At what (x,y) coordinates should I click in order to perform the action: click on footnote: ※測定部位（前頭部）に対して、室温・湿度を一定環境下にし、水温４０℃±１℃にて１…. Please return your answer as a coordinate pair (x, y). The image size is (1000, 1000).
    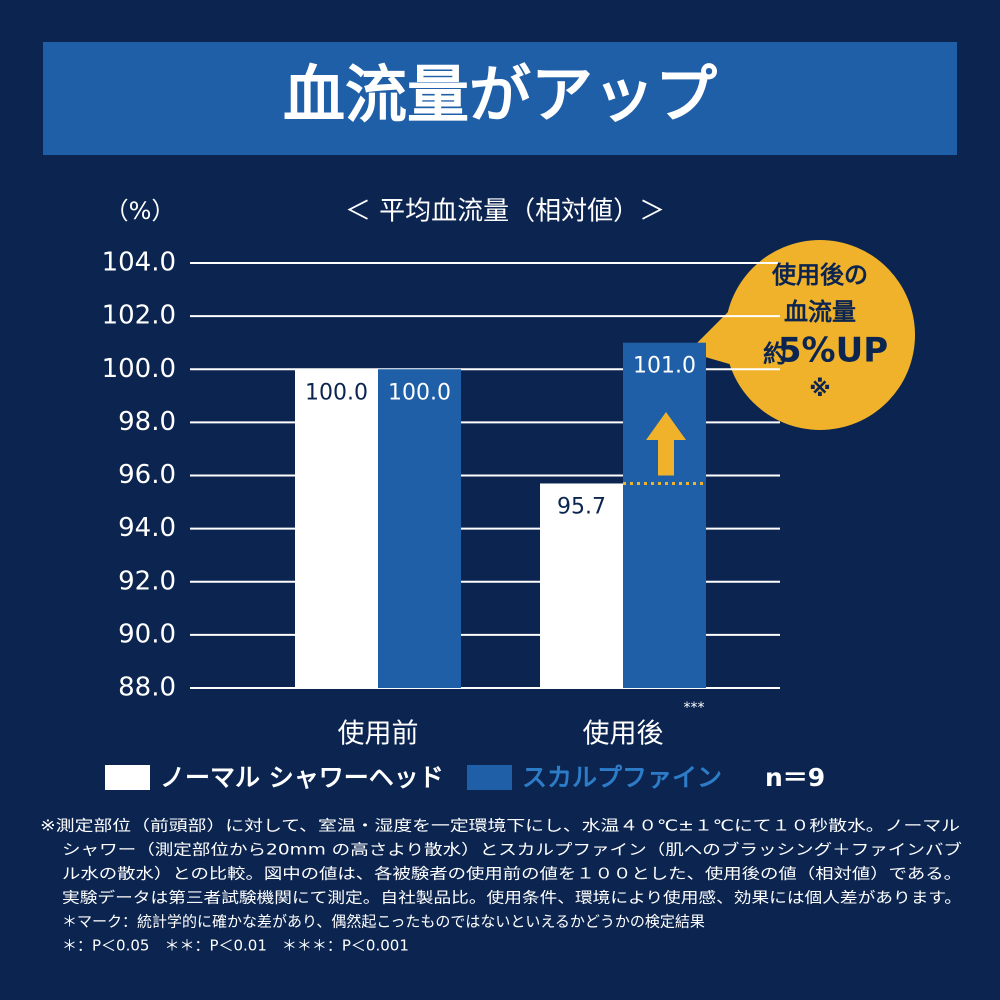
    Looking at the image, I should click on (500, 826).